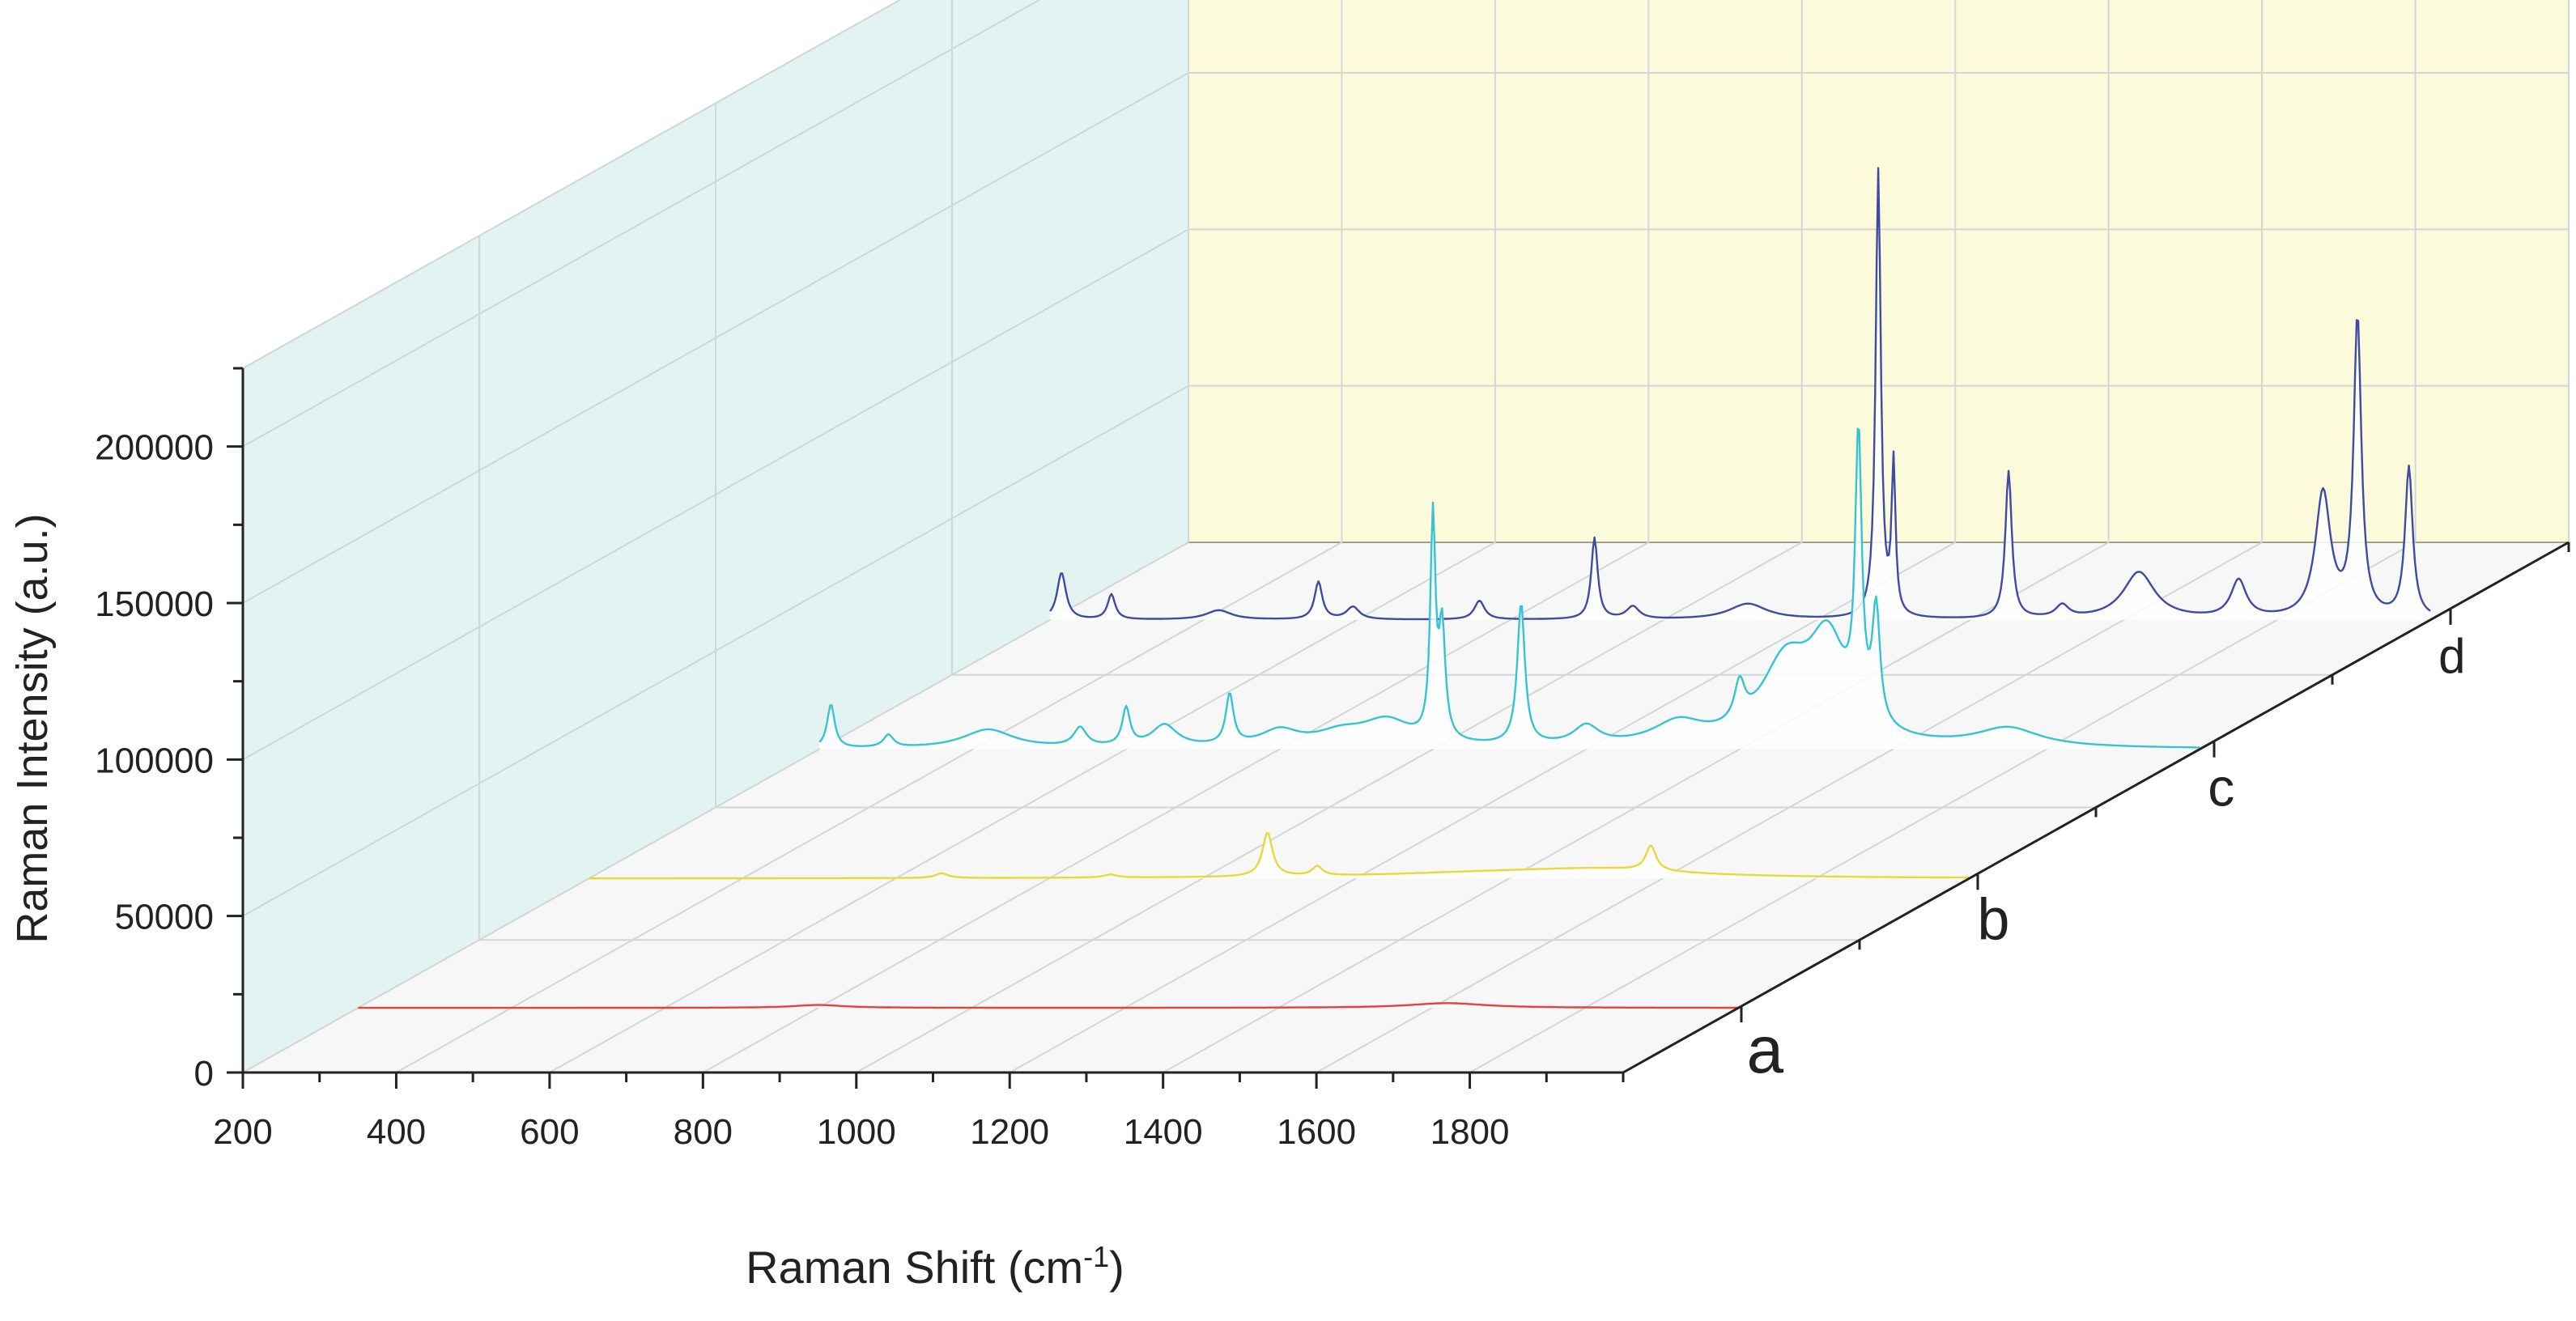 The image size is (2576, 1321). I want to click on x-tick-label: 600, so click(550, 1132).